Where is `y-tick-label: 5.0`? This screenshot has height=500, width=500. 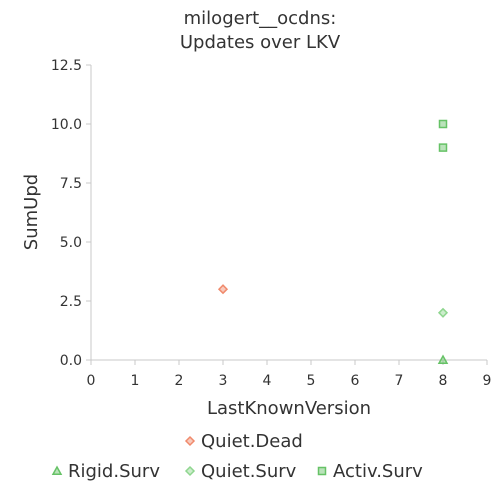
y-tick-label: 5.0 is located at coordinates (71, 243).